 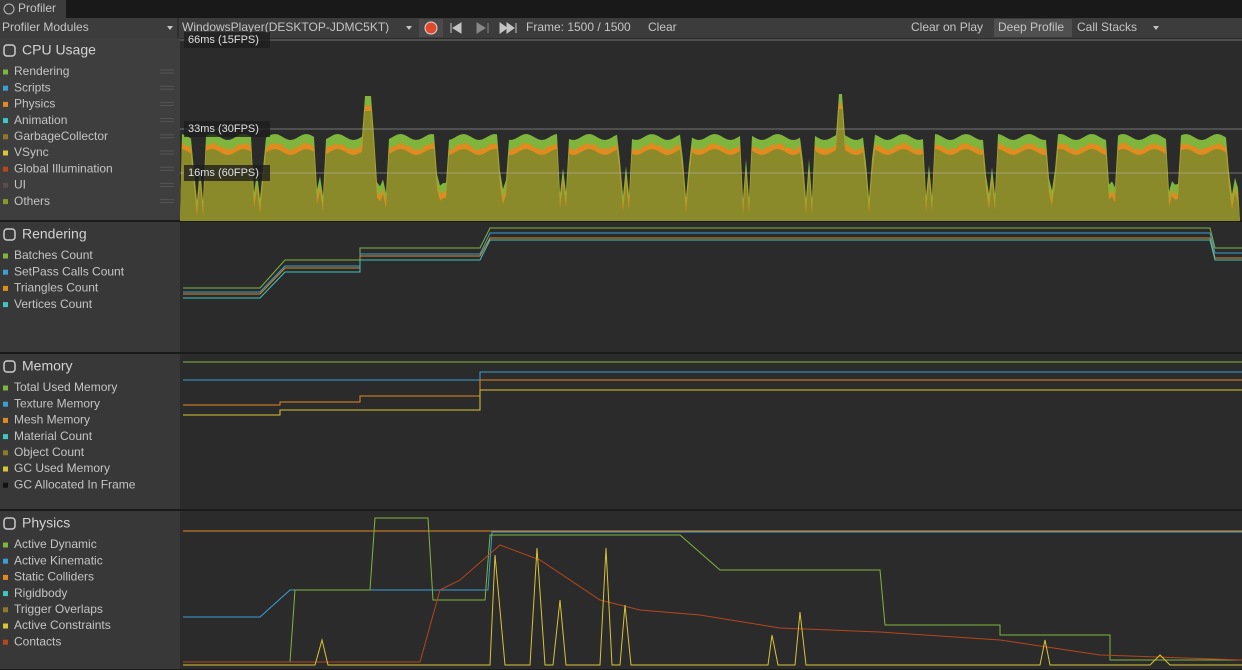 What do you see at coordinates (46, 523) in the screenshot?
I see `module-title: Physics` at bounding box center [46, 523].